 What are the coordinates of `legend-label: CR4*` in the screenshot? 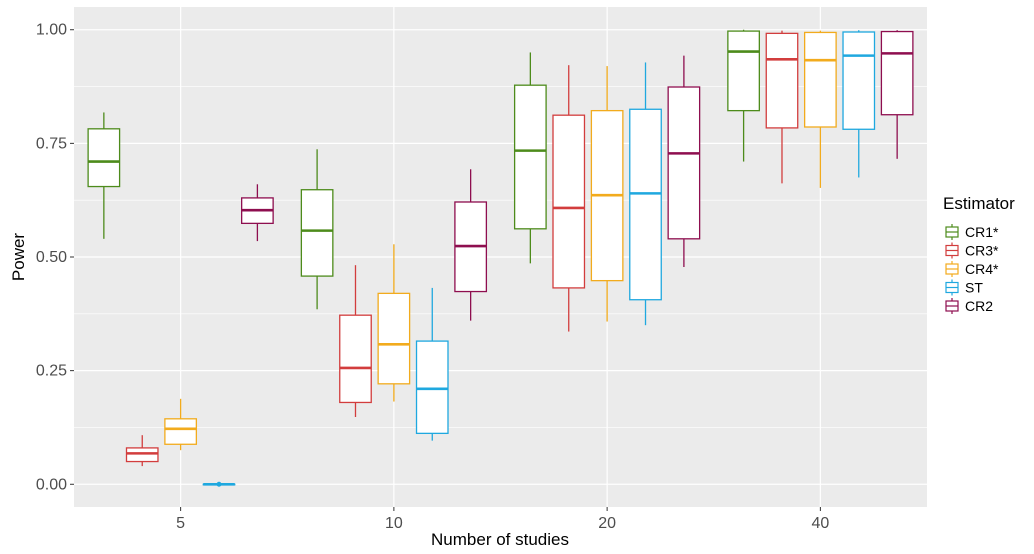 It's located at (982, 269).